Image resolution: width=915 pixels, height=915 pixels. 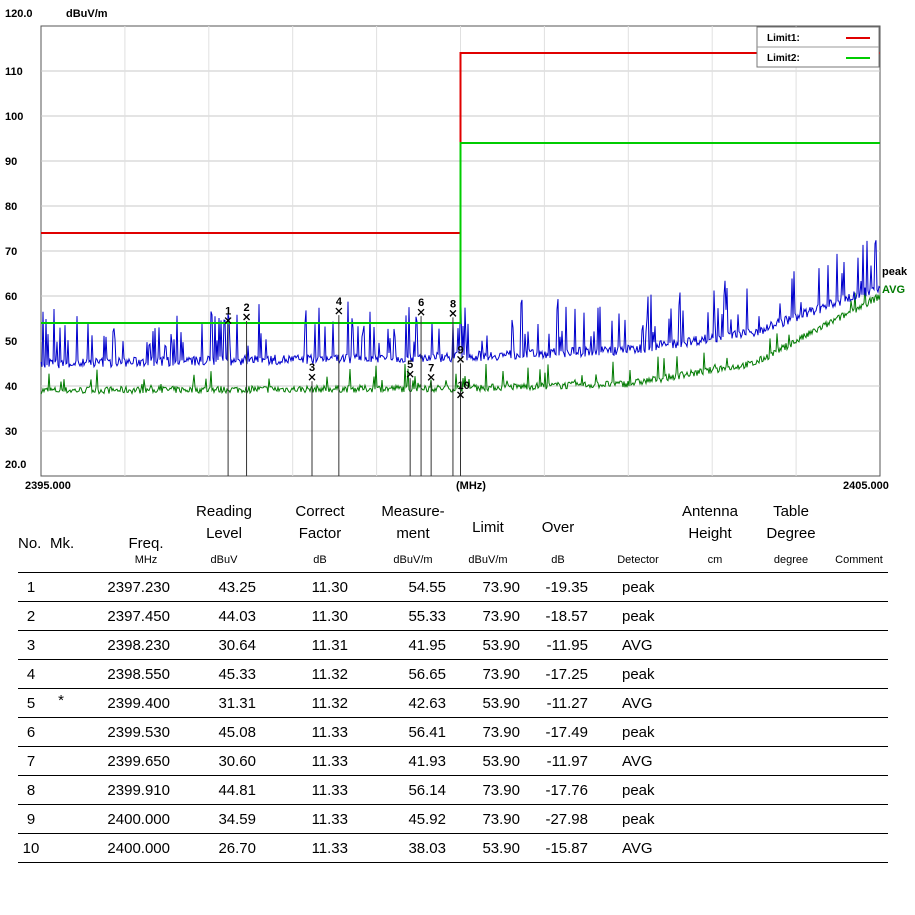 What do you see at coordinates (453, 848) in the screenshot?
I see `table-row: 10 2400.000 26.70 11.33 38.03 53.90 -15.87 AVG` at bounding box center [453, 848].